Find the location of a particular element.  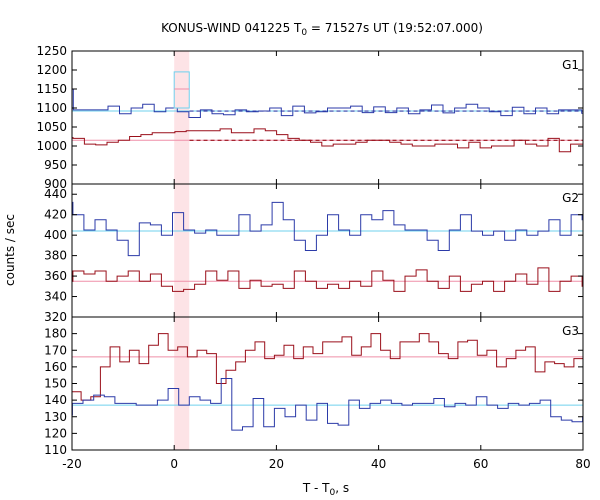

y-tick-label: 440 is located at coordinates (55, 194).